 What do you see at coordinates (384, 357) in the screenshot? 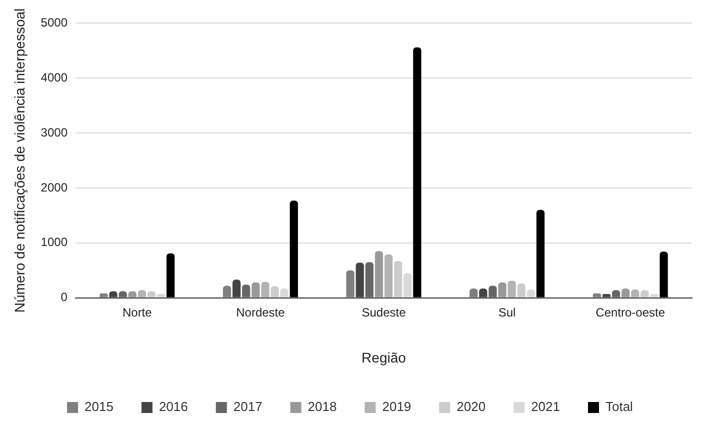
I see `x-axis-title: Região` at bounding box center [384, 357].